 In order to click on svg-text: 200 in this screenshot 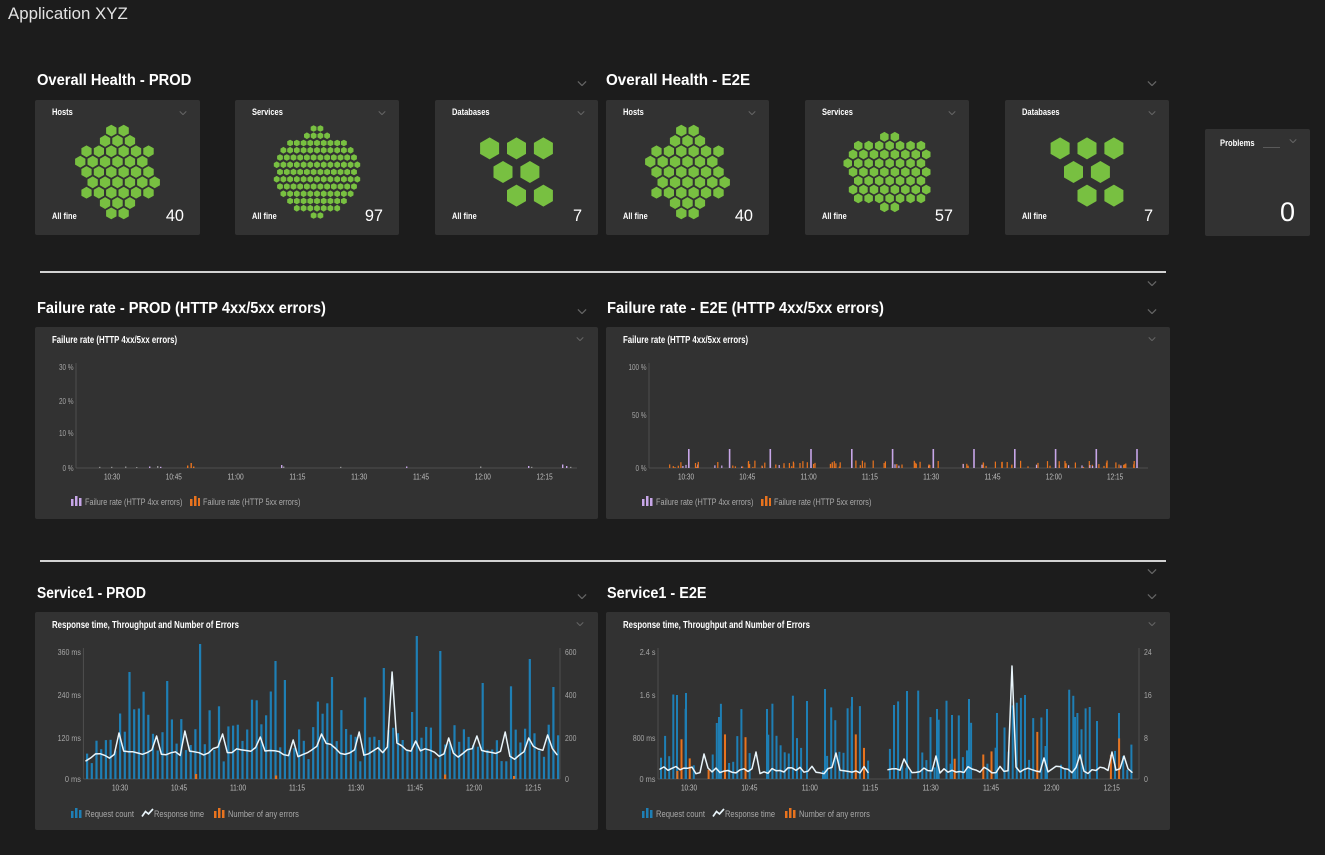, I will do `click(571, 738)`.